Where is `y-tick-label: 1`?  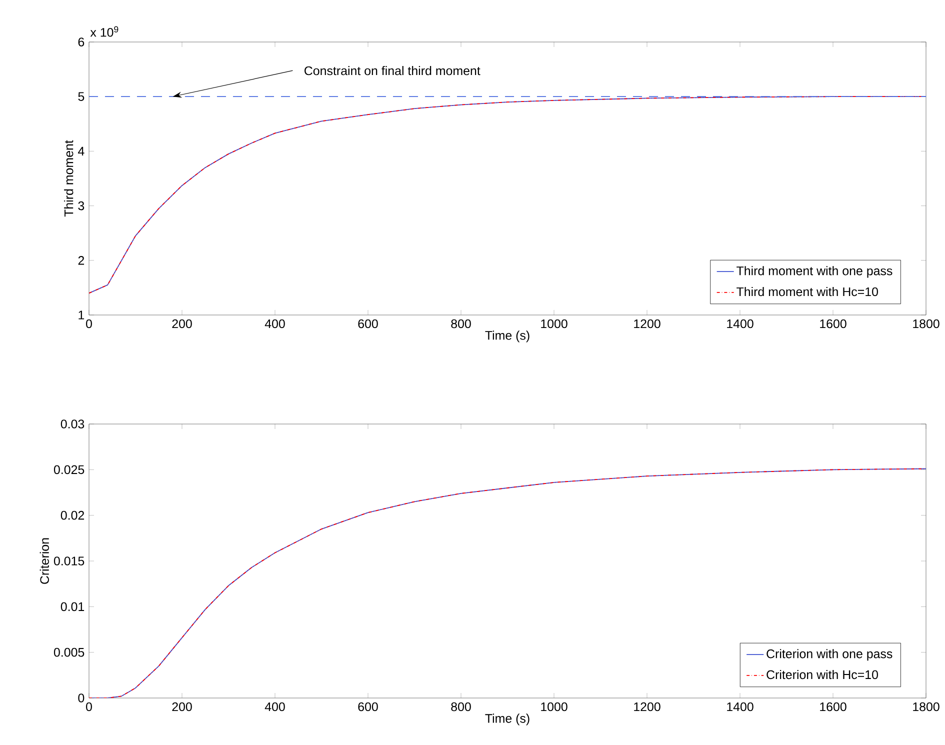
y-tick-label: 1 is located at coordinates (81, 315).